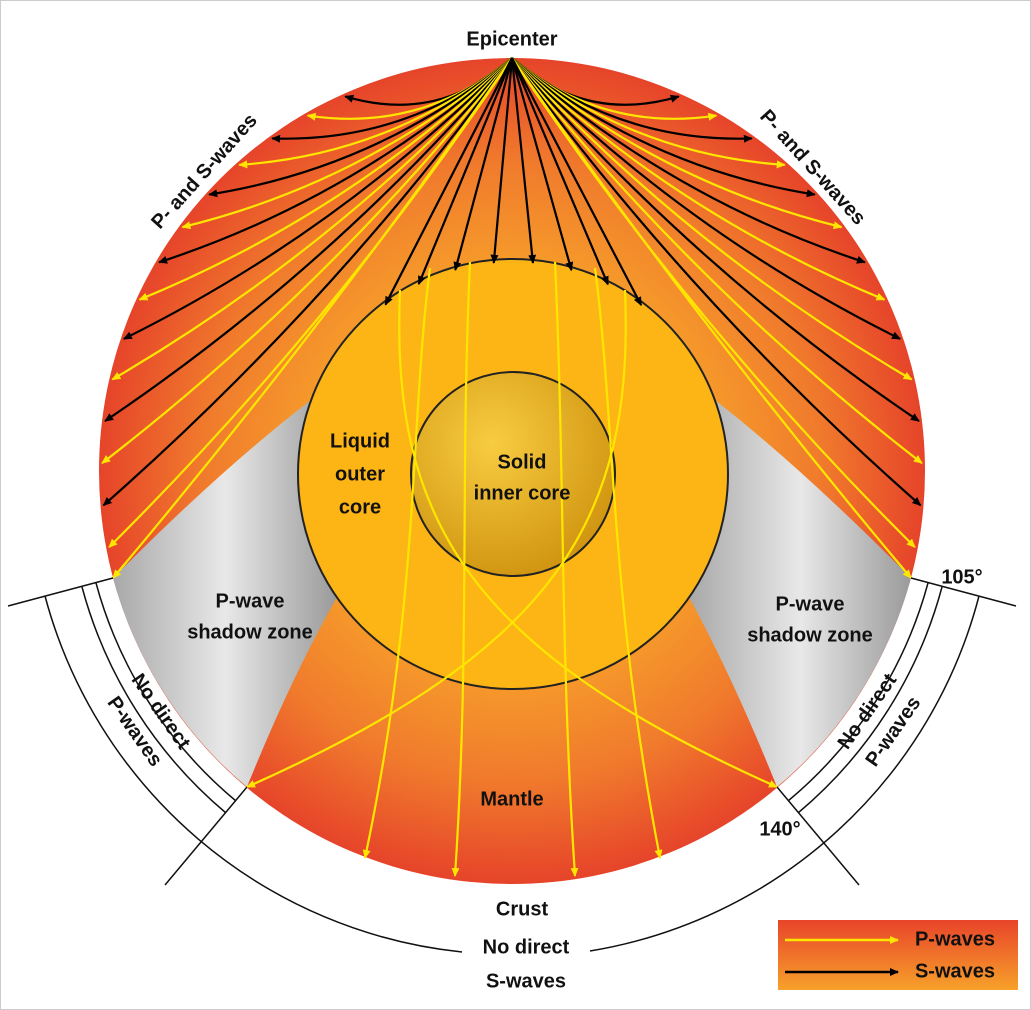 This screenshot has width=1031, height=1010. Describe the element at coordinates (513, 474) in the screenshot. I see `inner-core` at that location.